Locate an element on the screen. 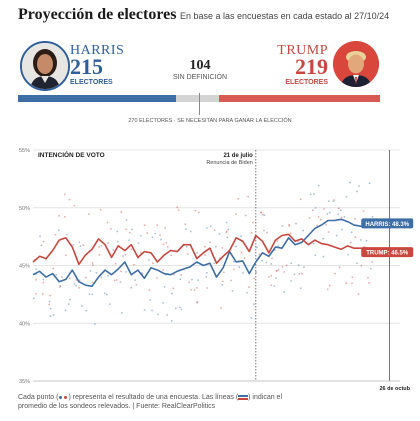  y-tick-label: 40% is located at coordinates (24, 324).